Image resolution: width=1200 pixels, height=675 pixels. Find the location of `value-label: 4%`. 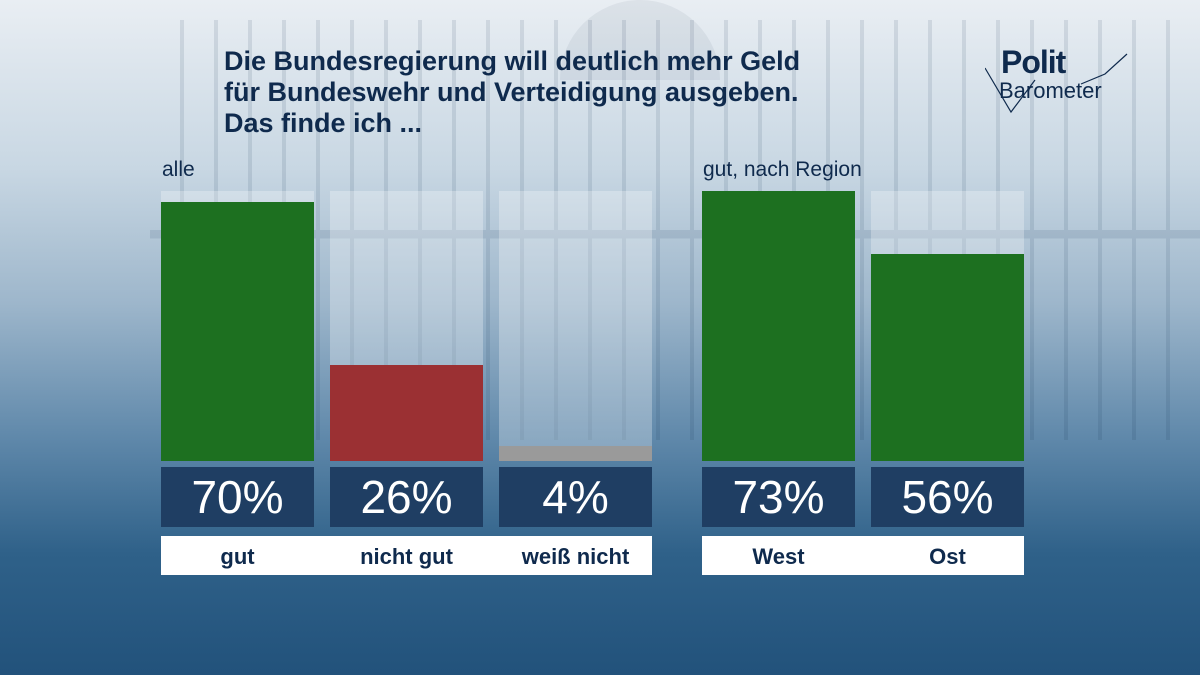

value-label: 4% is located at coordinates (575, 497).